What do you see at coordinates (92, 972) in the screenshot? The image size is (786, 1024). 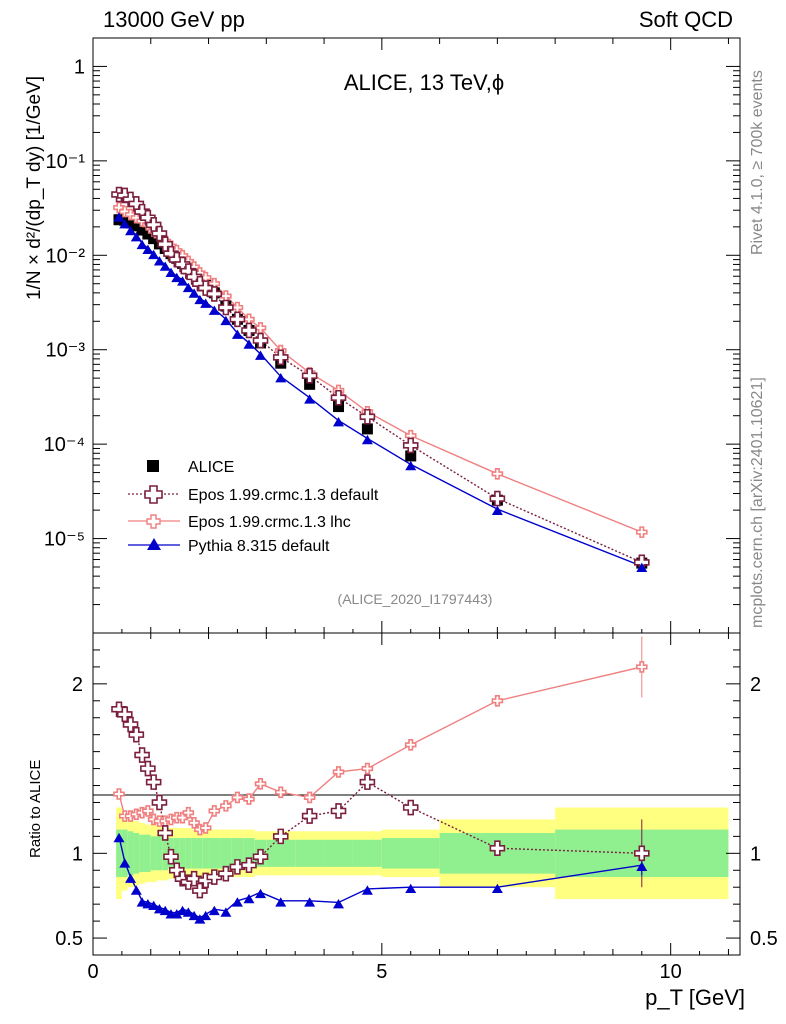 I see `x-tick-label: 0` at bounding box center [92, 972].